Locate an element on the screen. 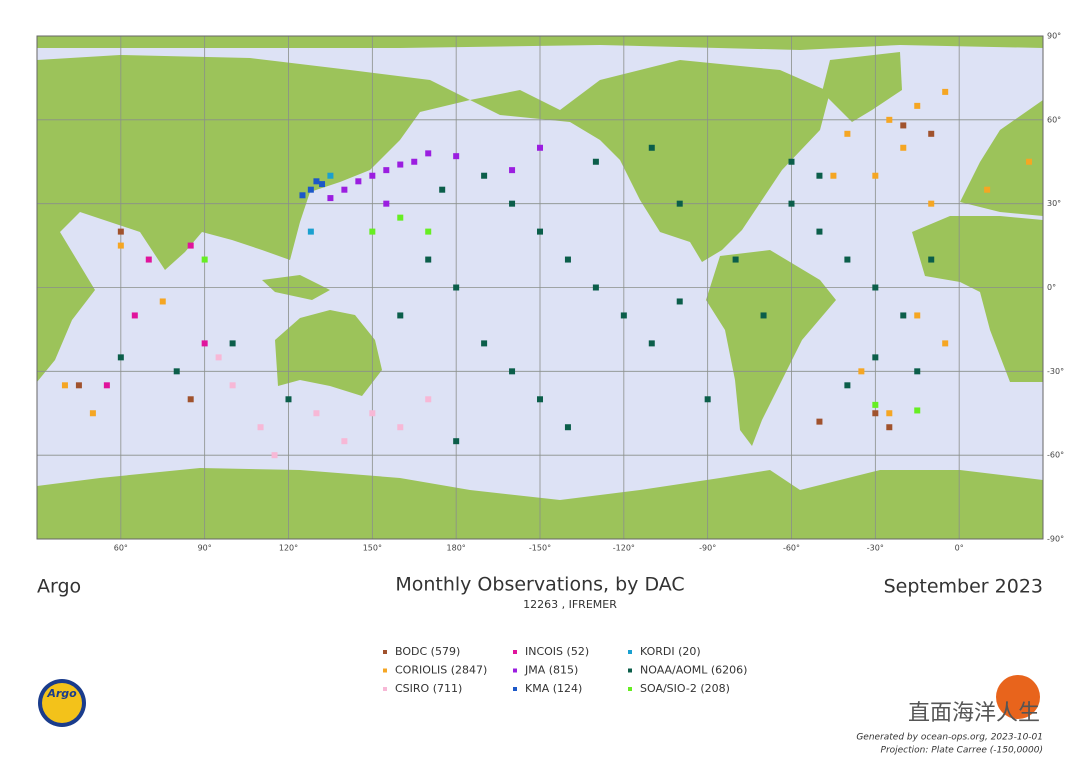 The height and width of the screenshot is (763, 1080). x-tick-label: 60° is located at coordinates (121, 548).